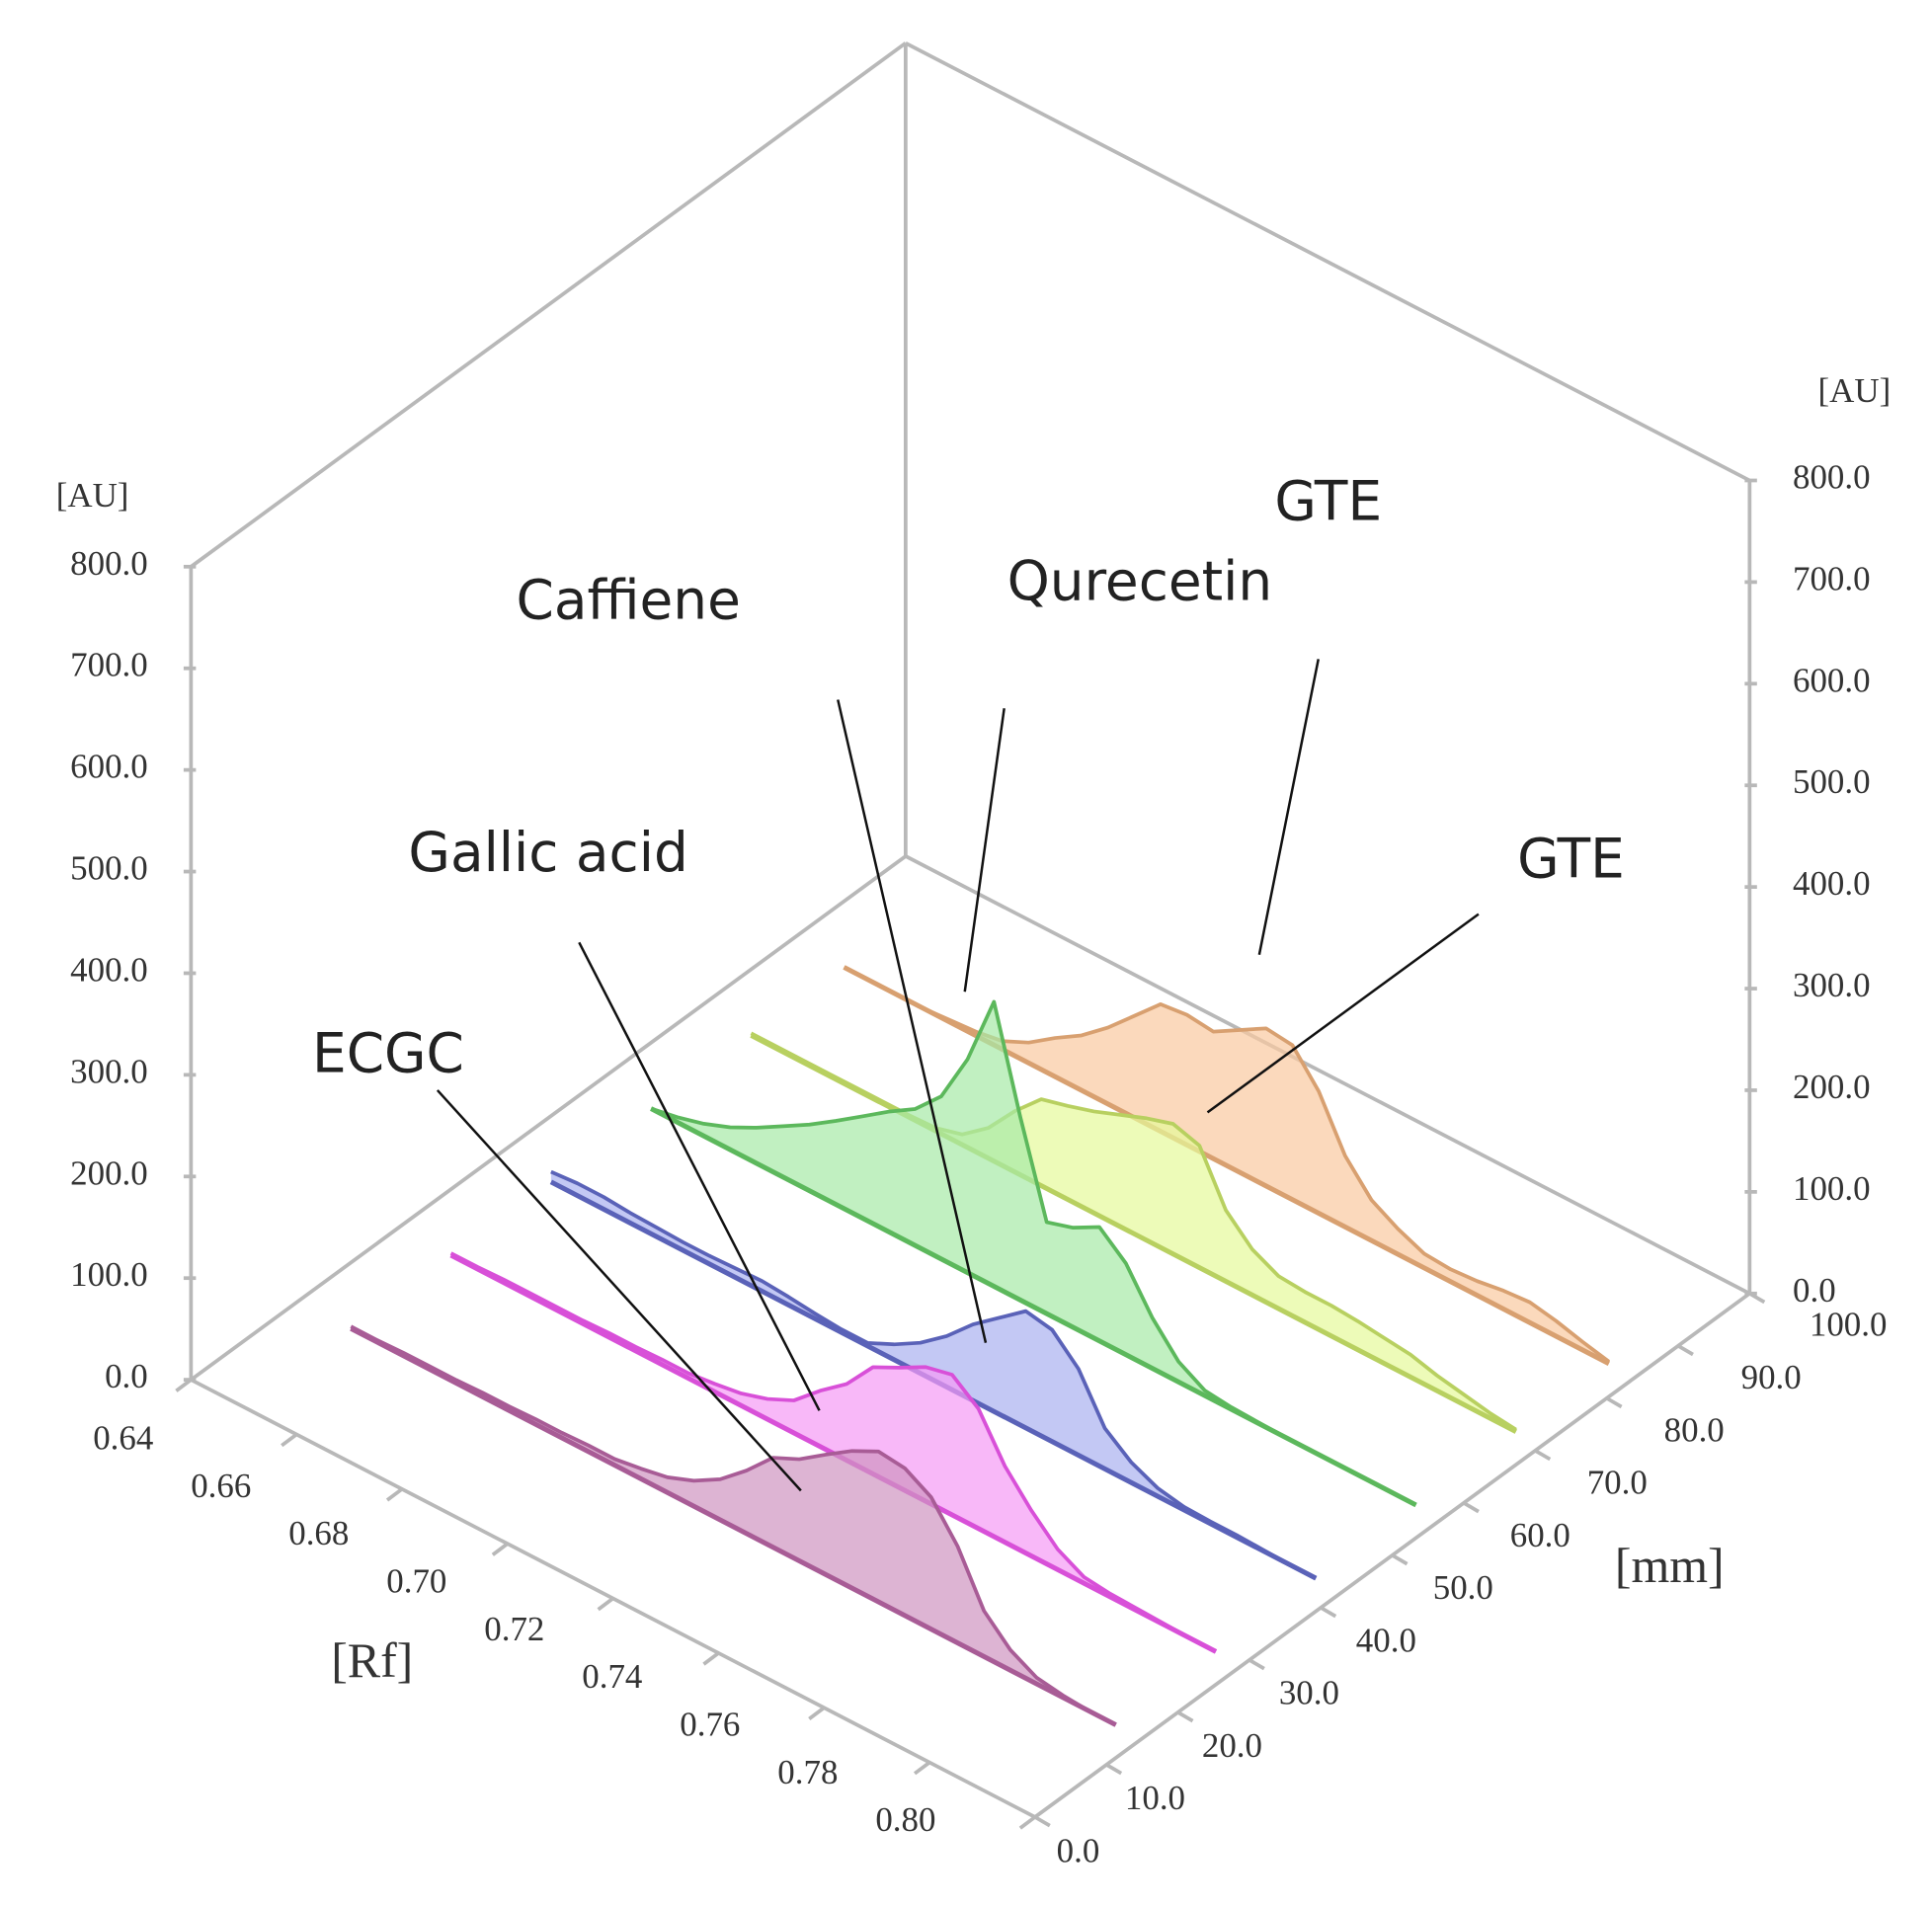  Describe the element at coordinates (807, 1772) in the screenshot. I see `x-tick-label: 0.78` at that location.